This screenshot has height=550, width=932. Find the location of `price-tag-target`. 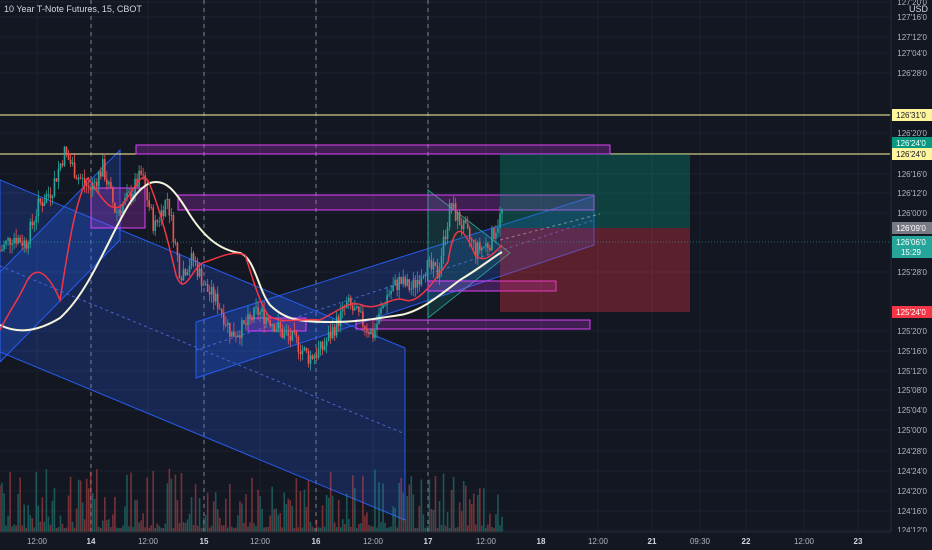

price-tag-target is located at coordinates (912, 143).